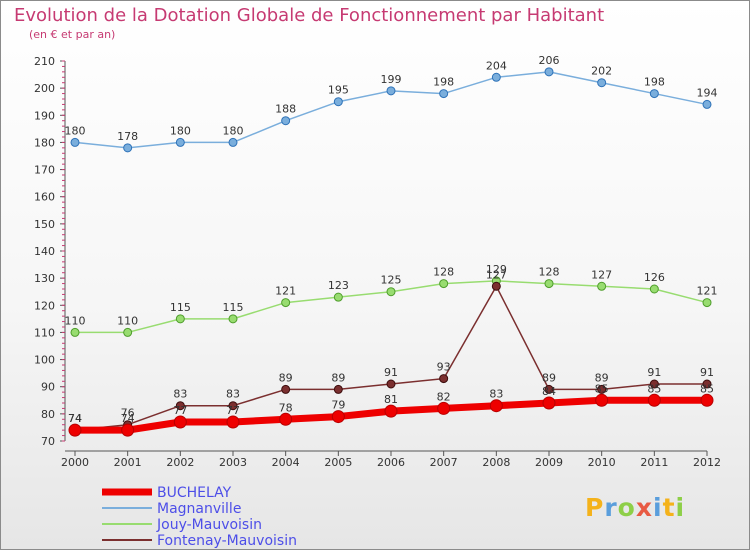 This screenshot has height=550, width=750. I want to click on data-label: 84, so click(549, 391).